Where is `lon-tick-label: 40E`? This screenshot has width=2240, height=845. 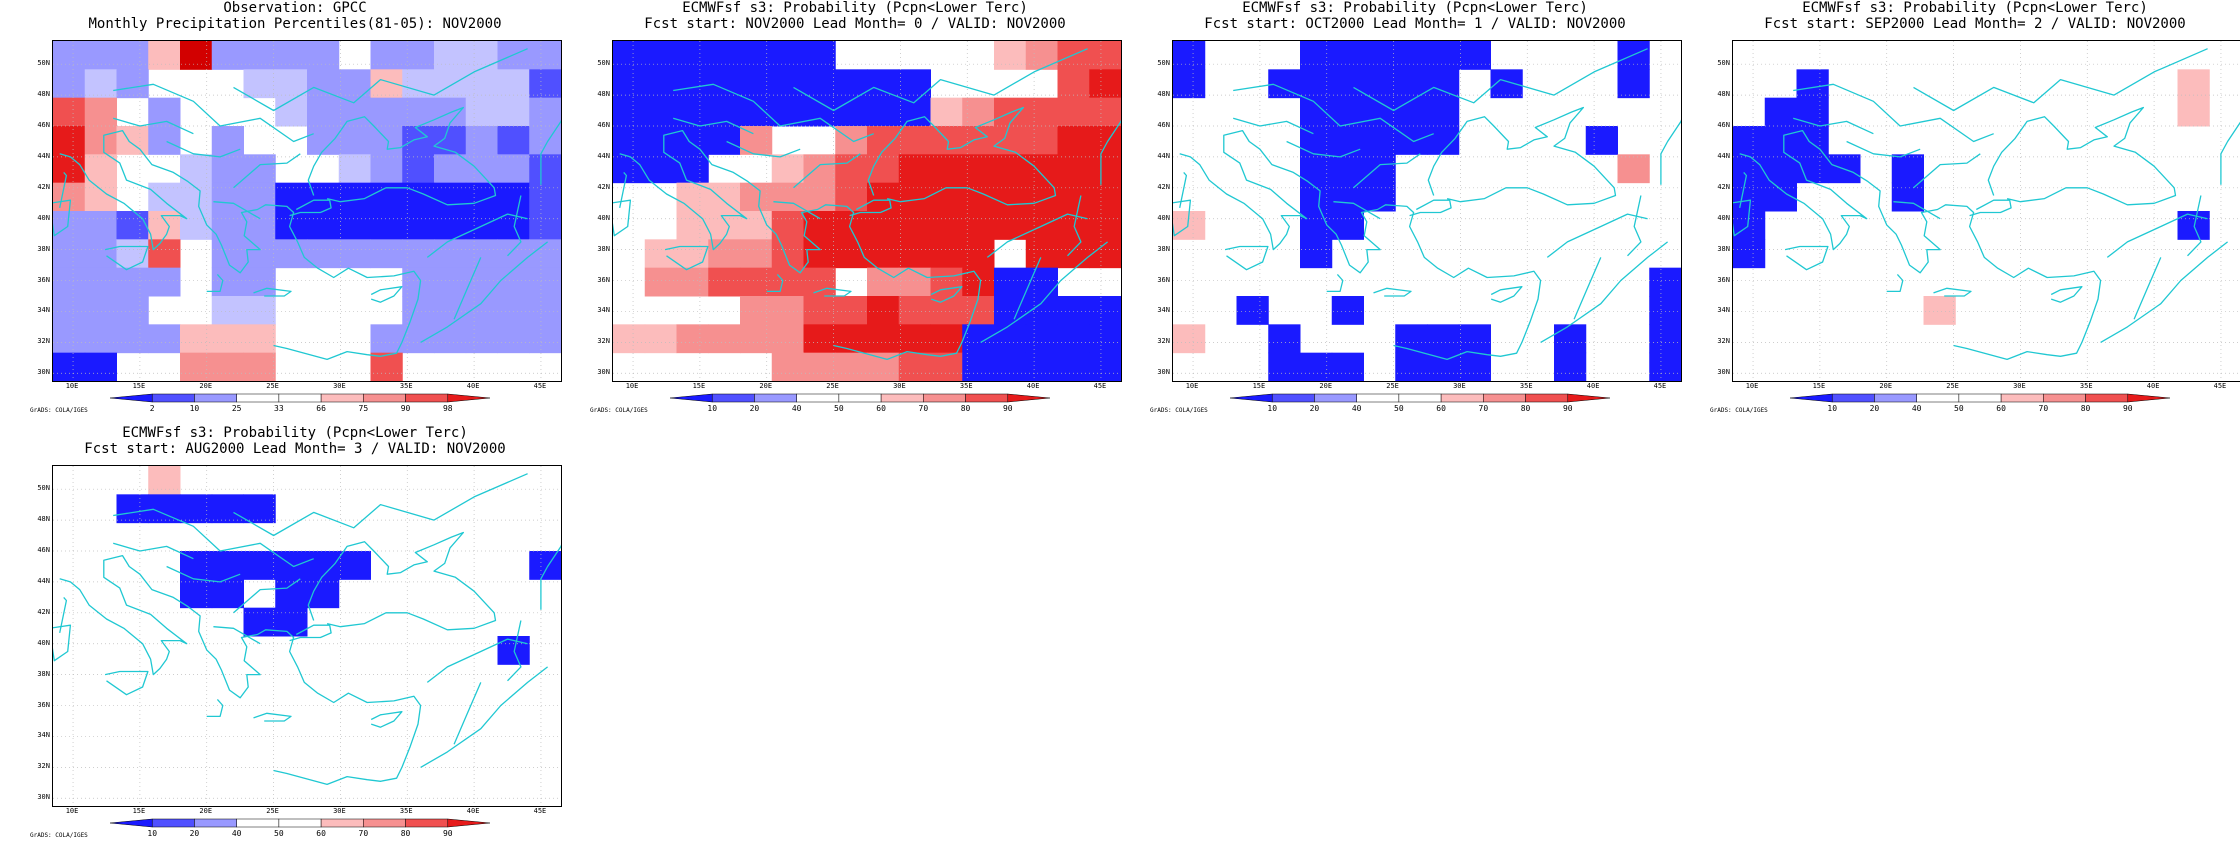
lon-tick-label: 40E is located at coordinates (1593, 386).